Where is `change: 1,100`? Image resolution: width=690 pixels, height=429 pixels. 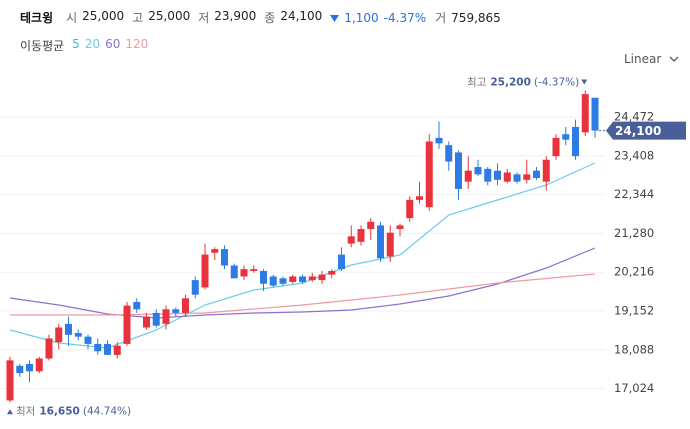 change: 1,100 is located at coordinates (361, 17).